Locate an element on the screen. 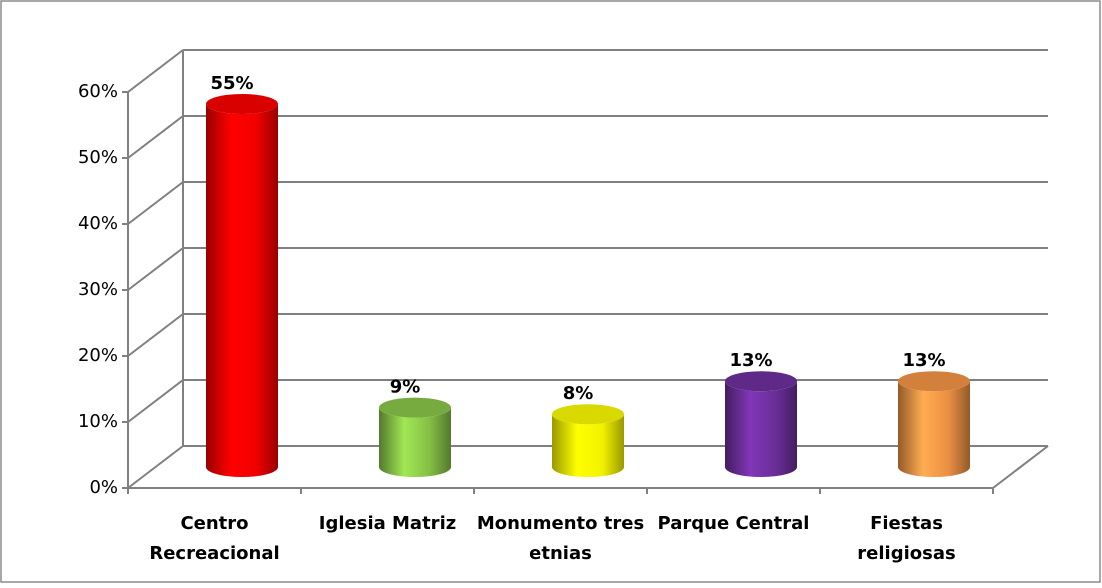  x-tick-label: Parque Central is located at coordinates (734, 523).